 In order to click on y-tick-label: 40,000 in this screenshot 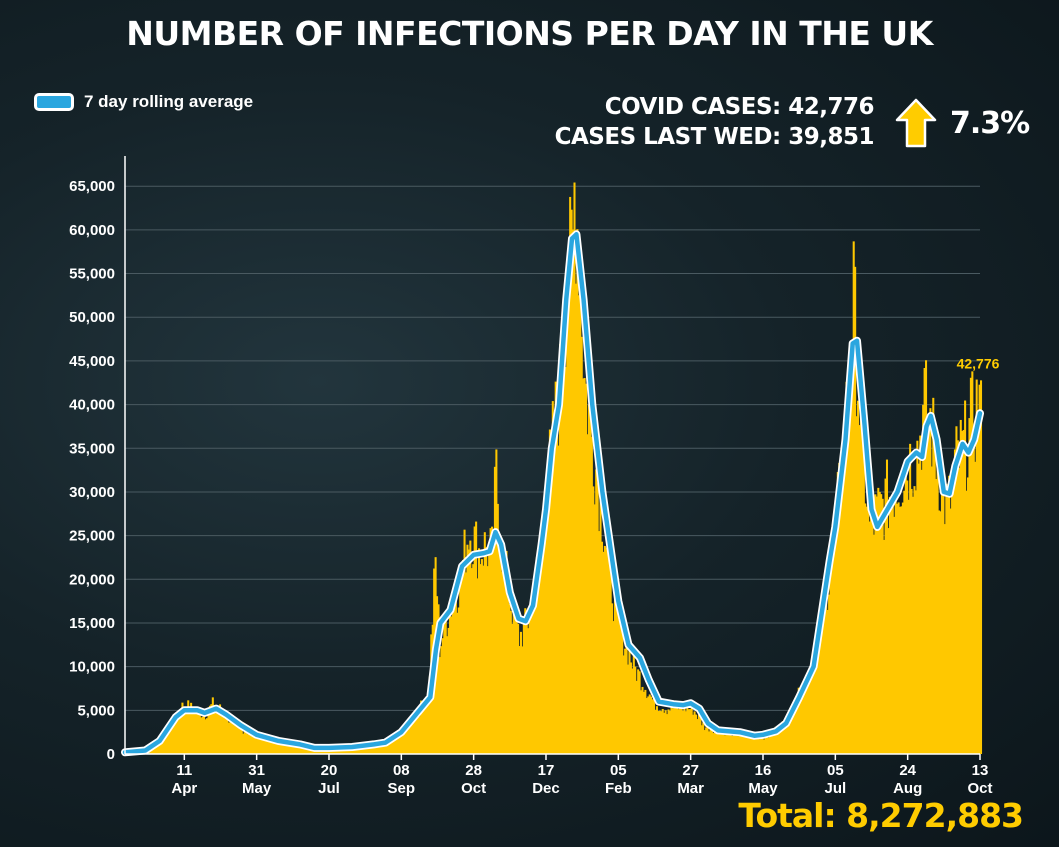, I will do `click(92, 405)`.